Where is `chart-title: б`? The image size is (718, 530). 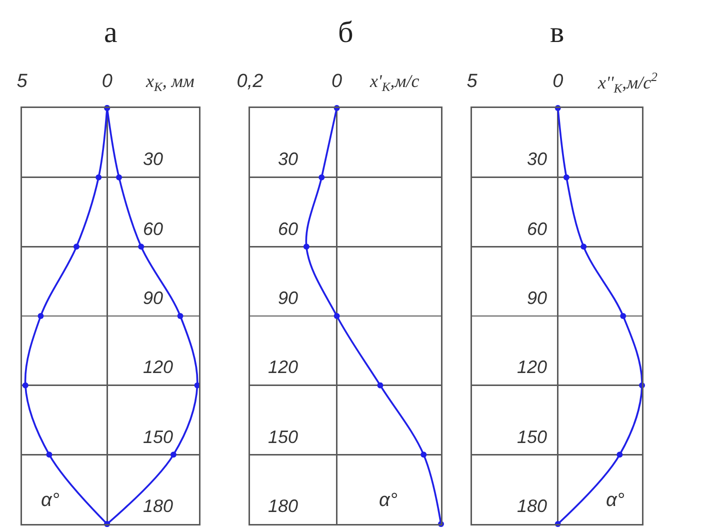 chart-title: б is located at coordinates (346, 32).